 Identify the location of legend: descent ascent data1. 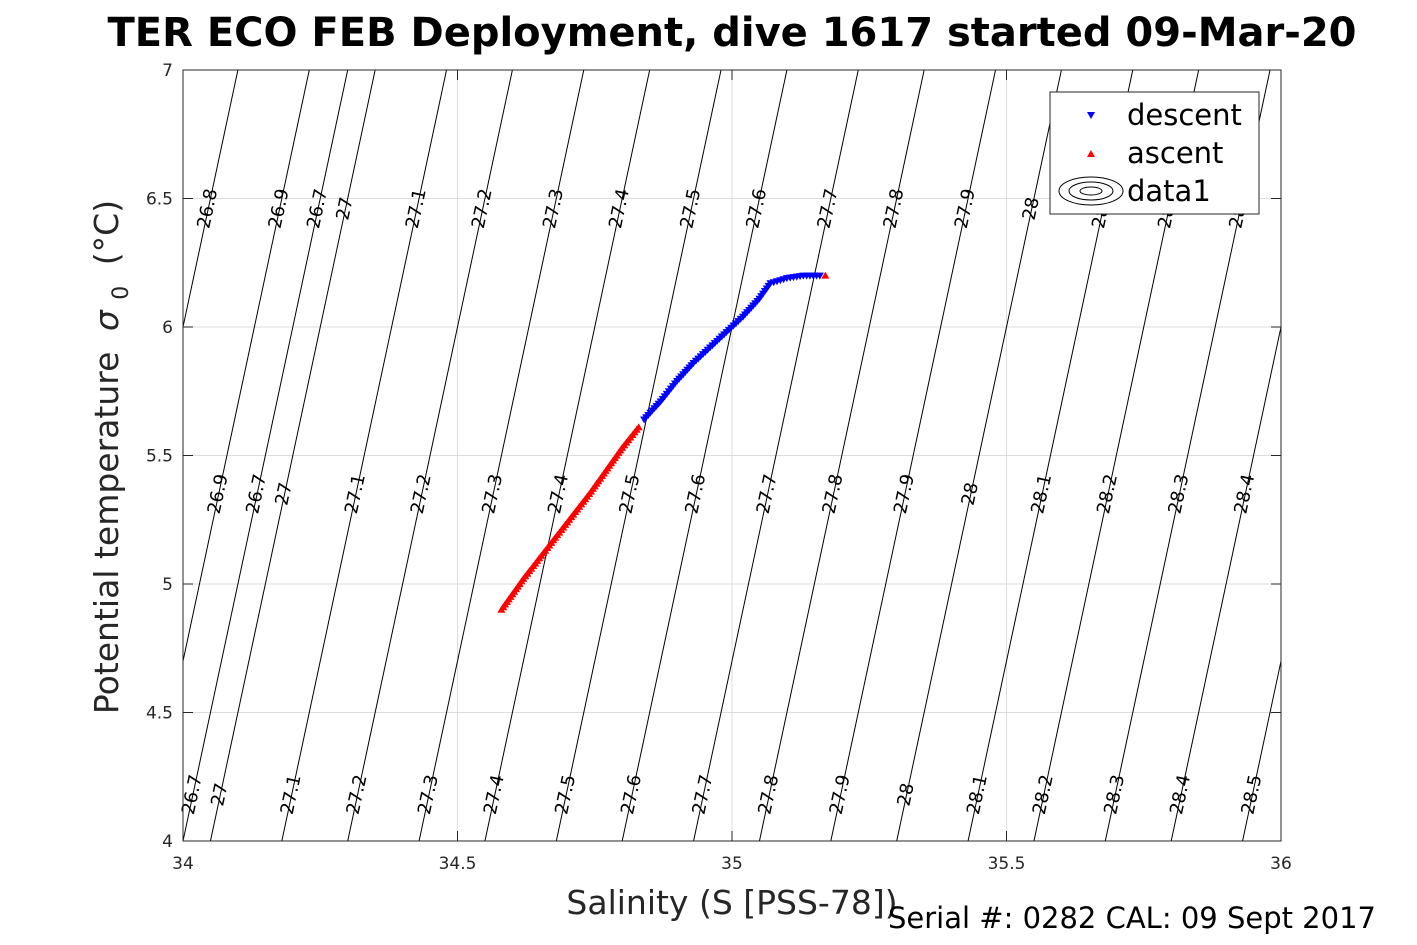
(1154, 153).